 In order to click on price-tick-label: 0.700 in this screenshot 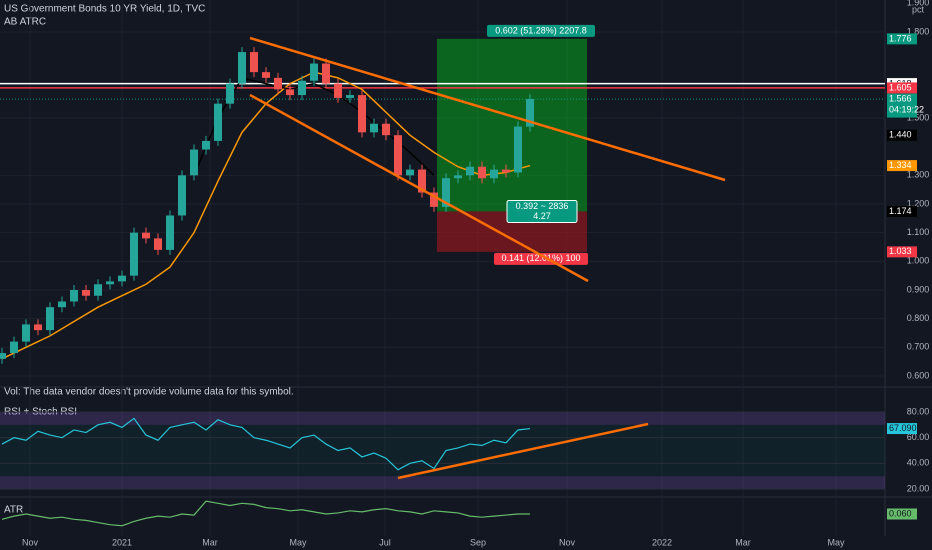, I will do `click(918, 347)`.